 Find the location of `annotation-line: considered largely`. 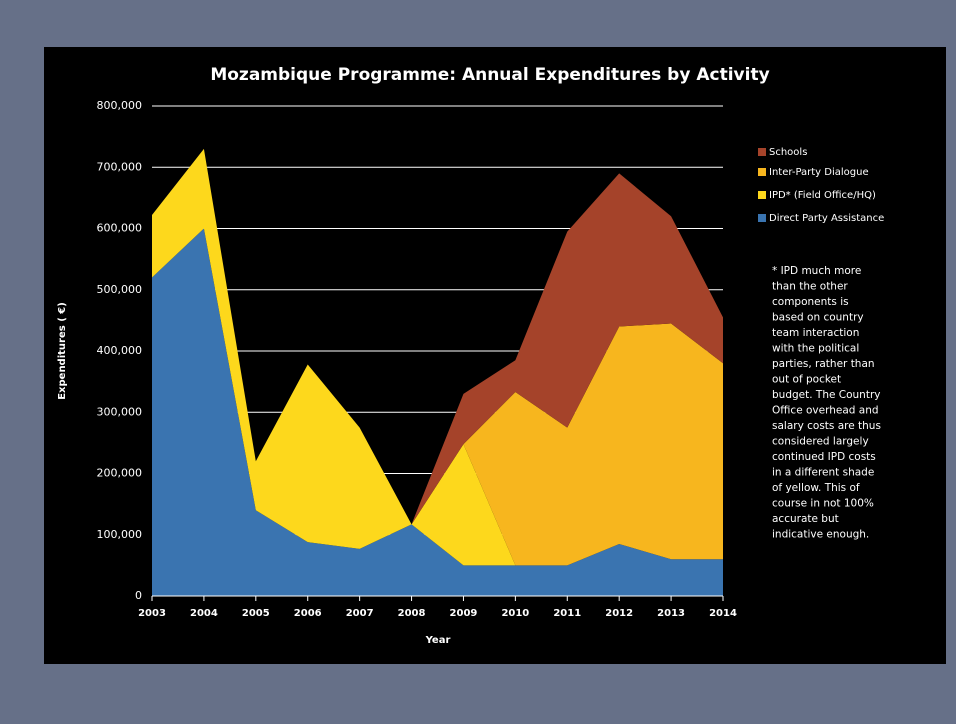

annotation-line: considered largely is located at coordinates (820, 442).